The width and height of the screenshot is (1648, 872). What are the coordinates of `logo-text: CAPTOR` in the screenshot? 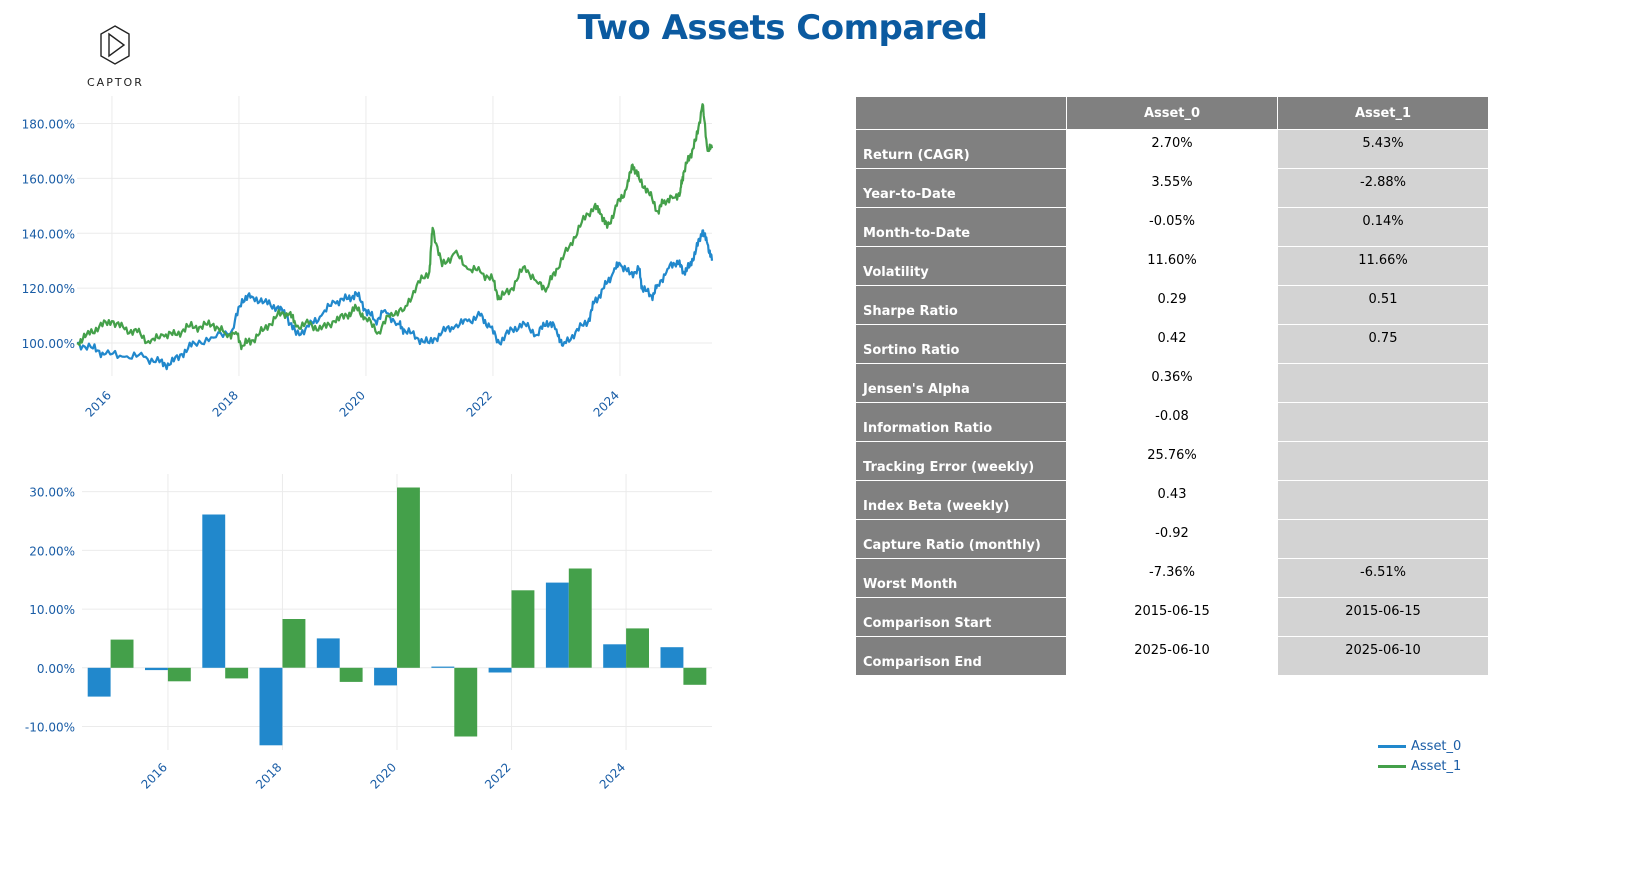 It's located at (115, 82).